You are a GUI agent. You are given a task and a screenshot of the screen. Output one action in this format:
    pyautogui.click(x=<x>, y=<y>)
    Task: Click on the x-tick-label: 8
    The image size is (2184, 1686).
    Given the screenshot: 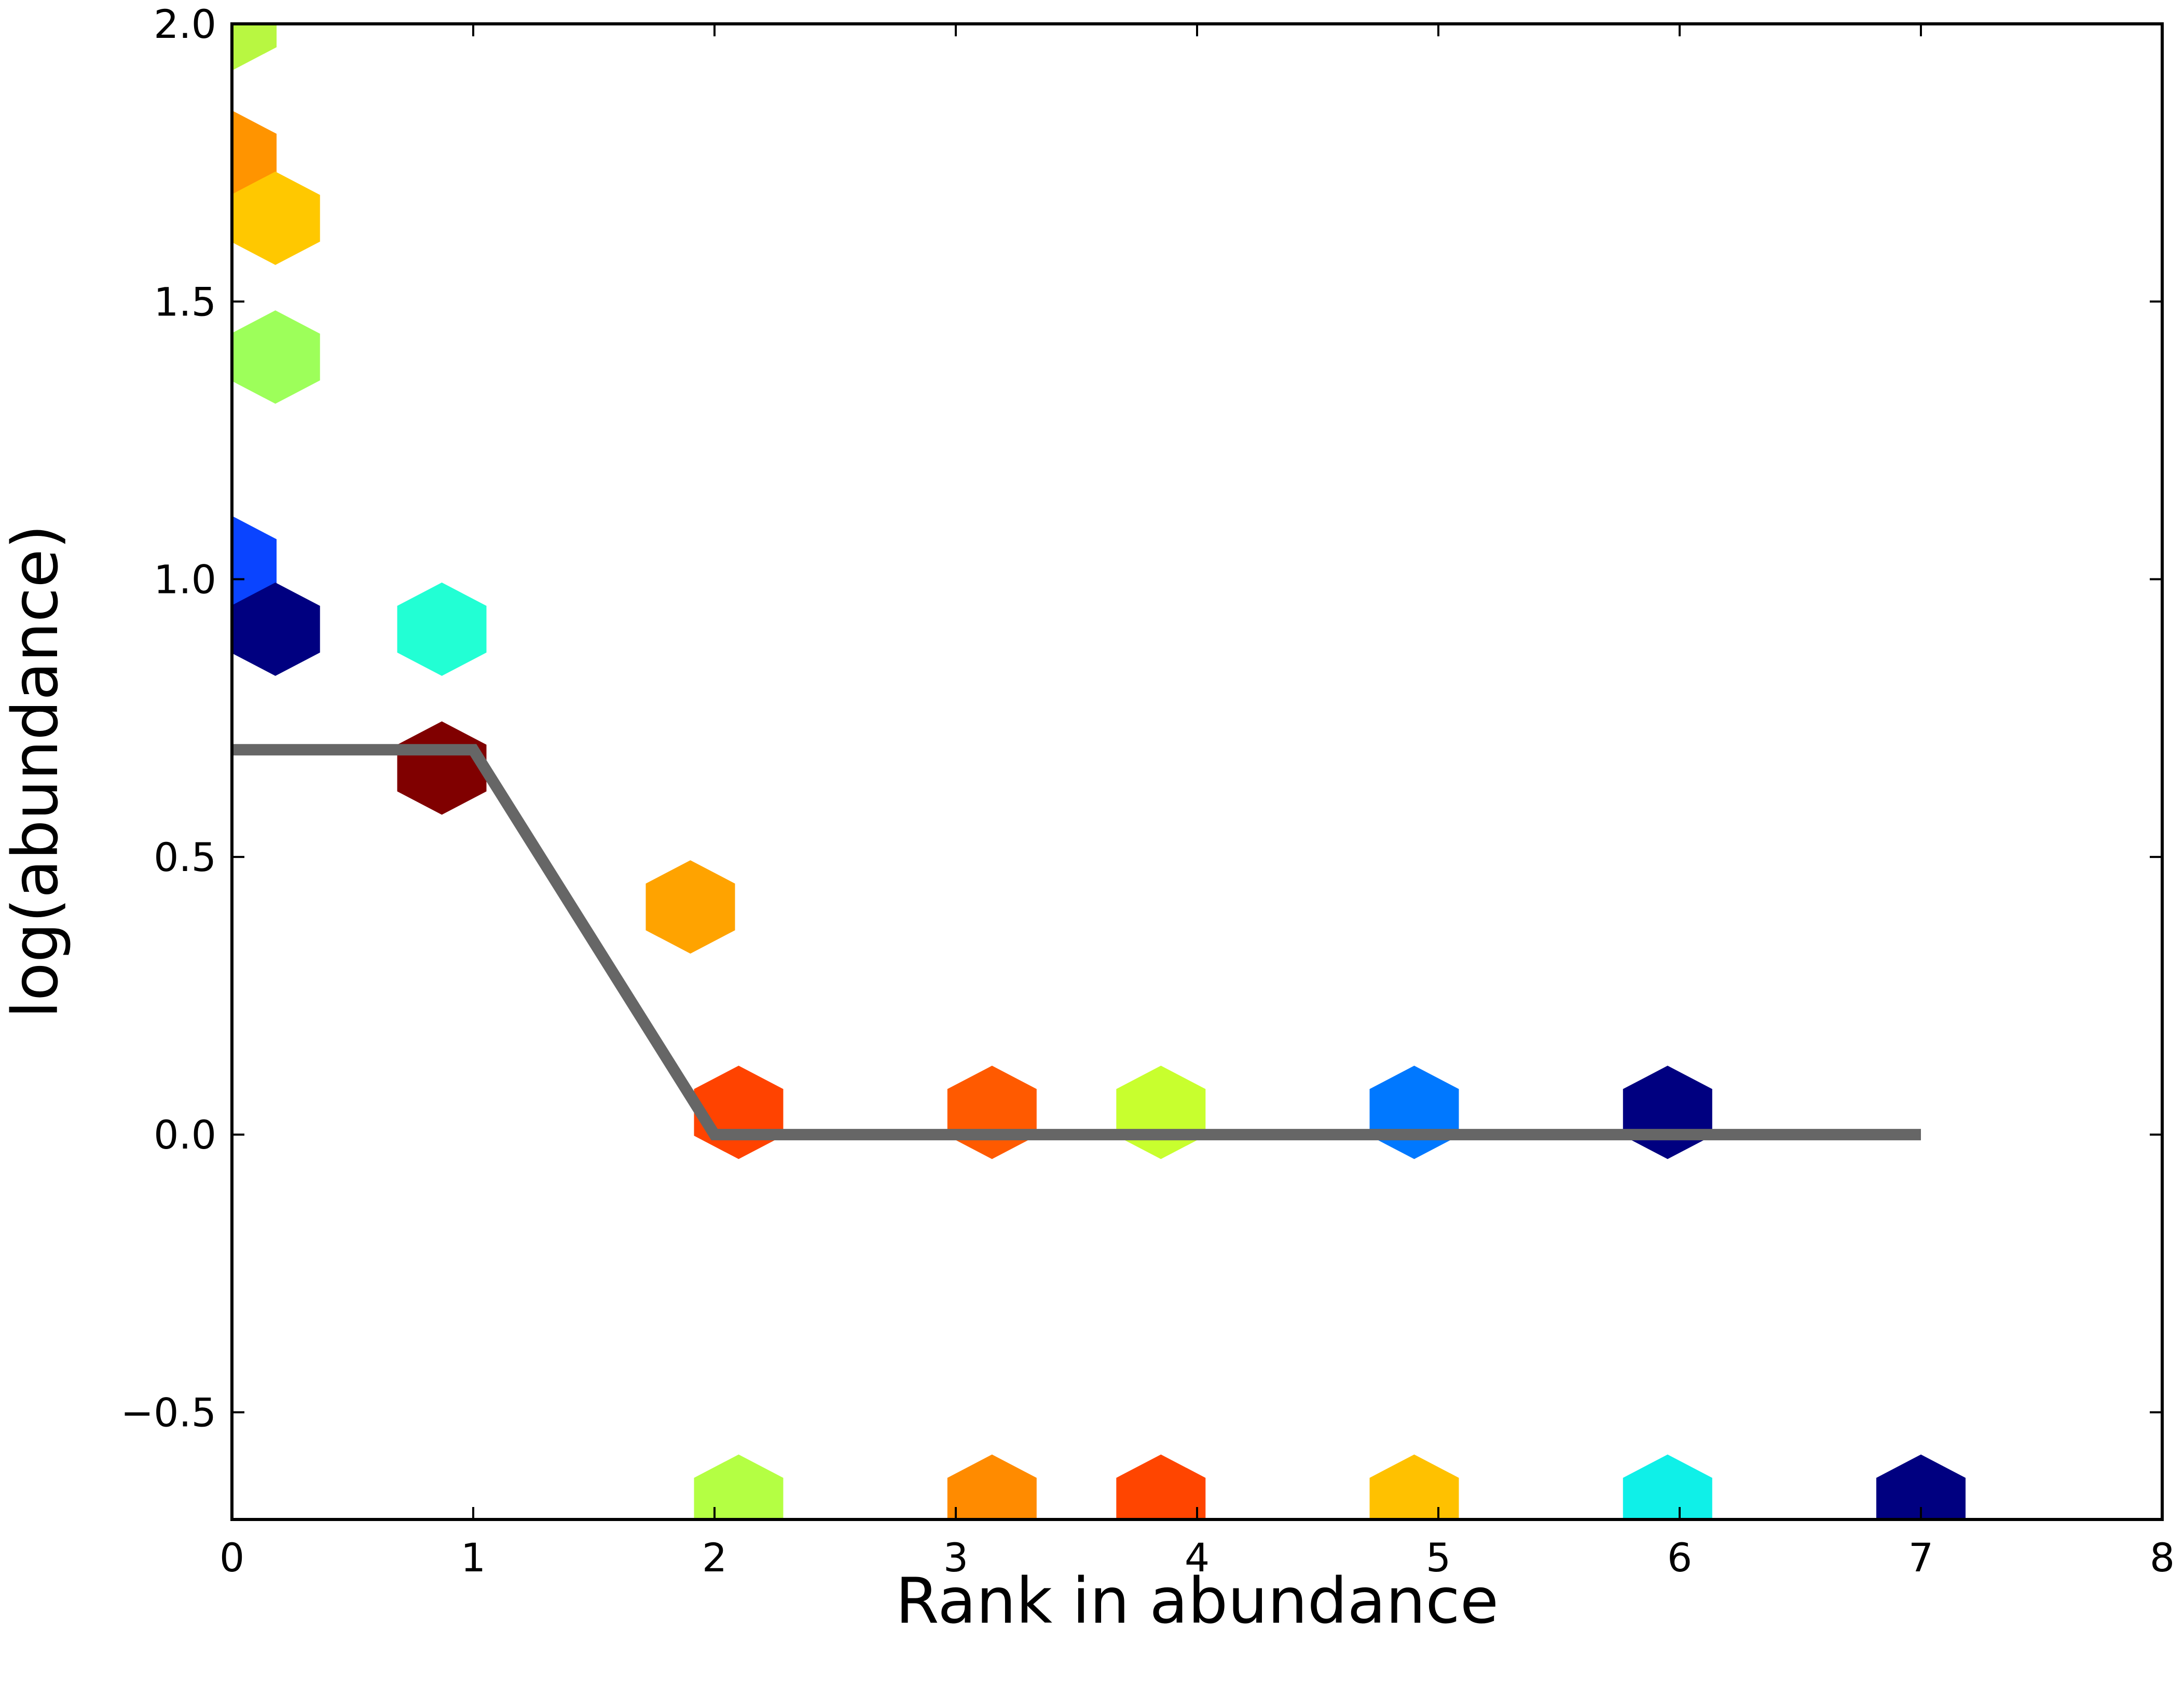 What is the action you would take?
    pyautogui.click(x=2162, y=1558)
    